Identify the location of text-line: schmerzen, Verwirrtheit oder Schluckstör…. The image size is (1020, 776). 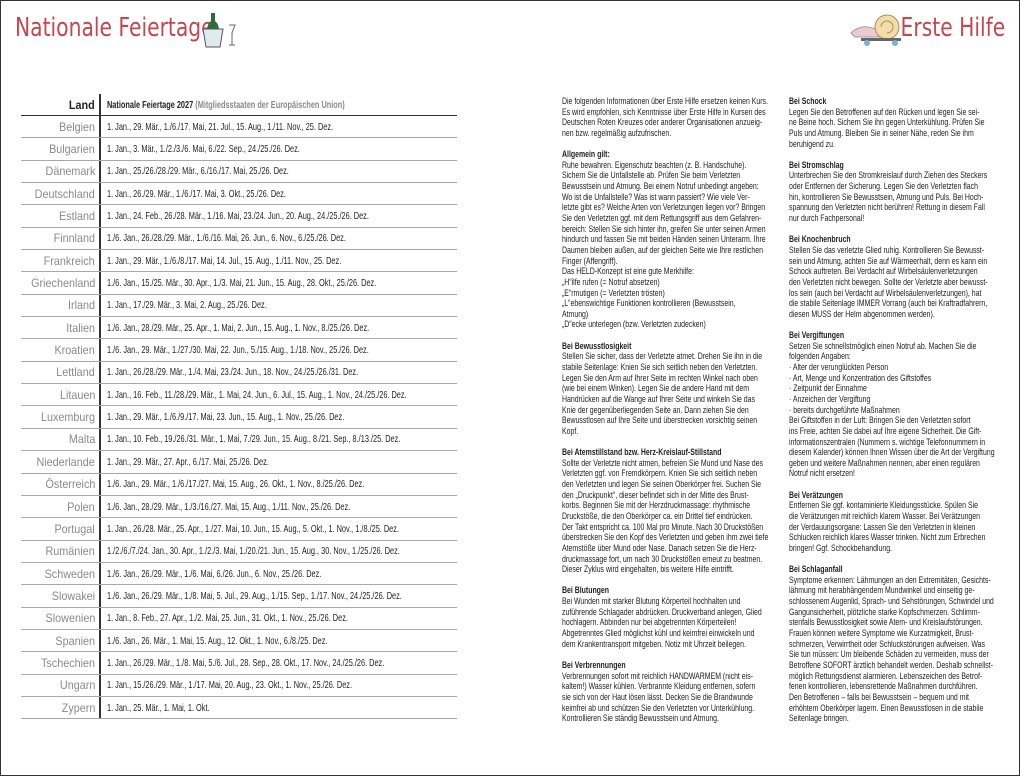
(887, 643).